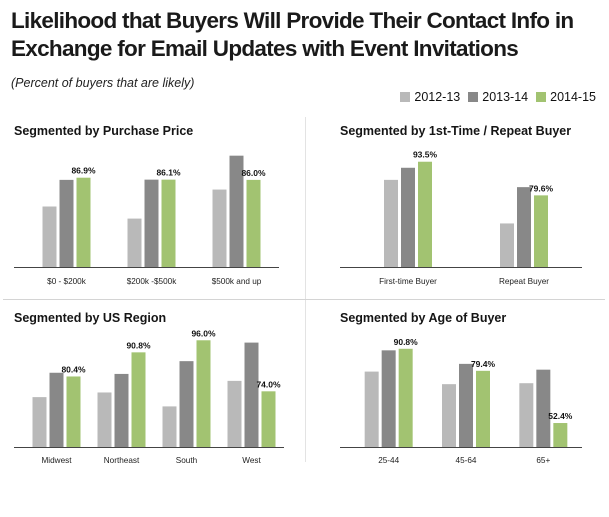 Image resolution: width=609 pixels, height=517 pixels. Describe the element at coordinates (90, 318) in the screenshot. I see `chart-title-us-region: Segmented by US Region` at that location.